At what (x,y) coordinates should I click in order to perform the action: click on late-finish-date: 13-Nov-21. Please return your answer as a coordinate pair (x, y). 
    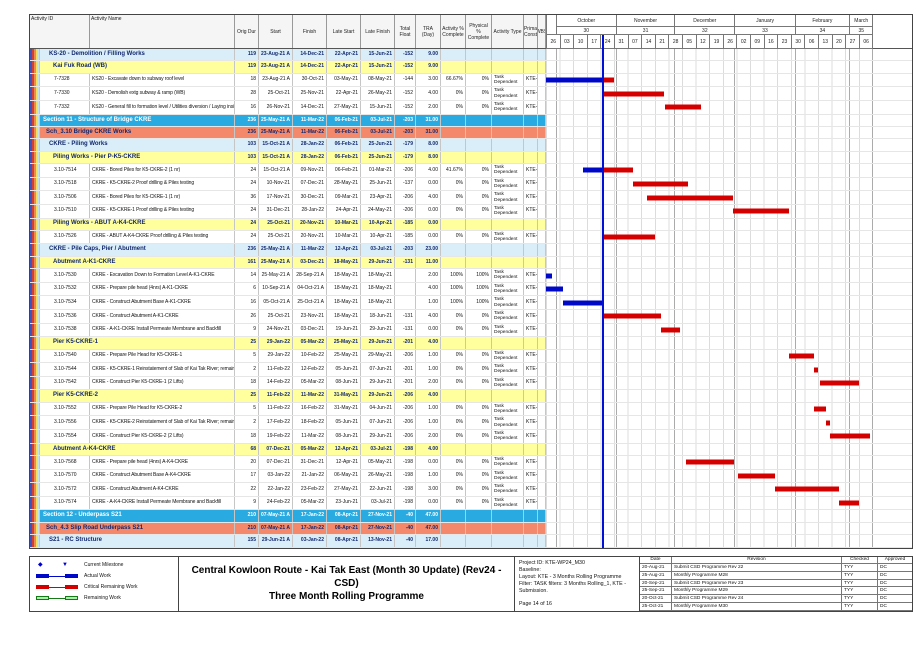
    Looking at the image, I should click on (378, 541).